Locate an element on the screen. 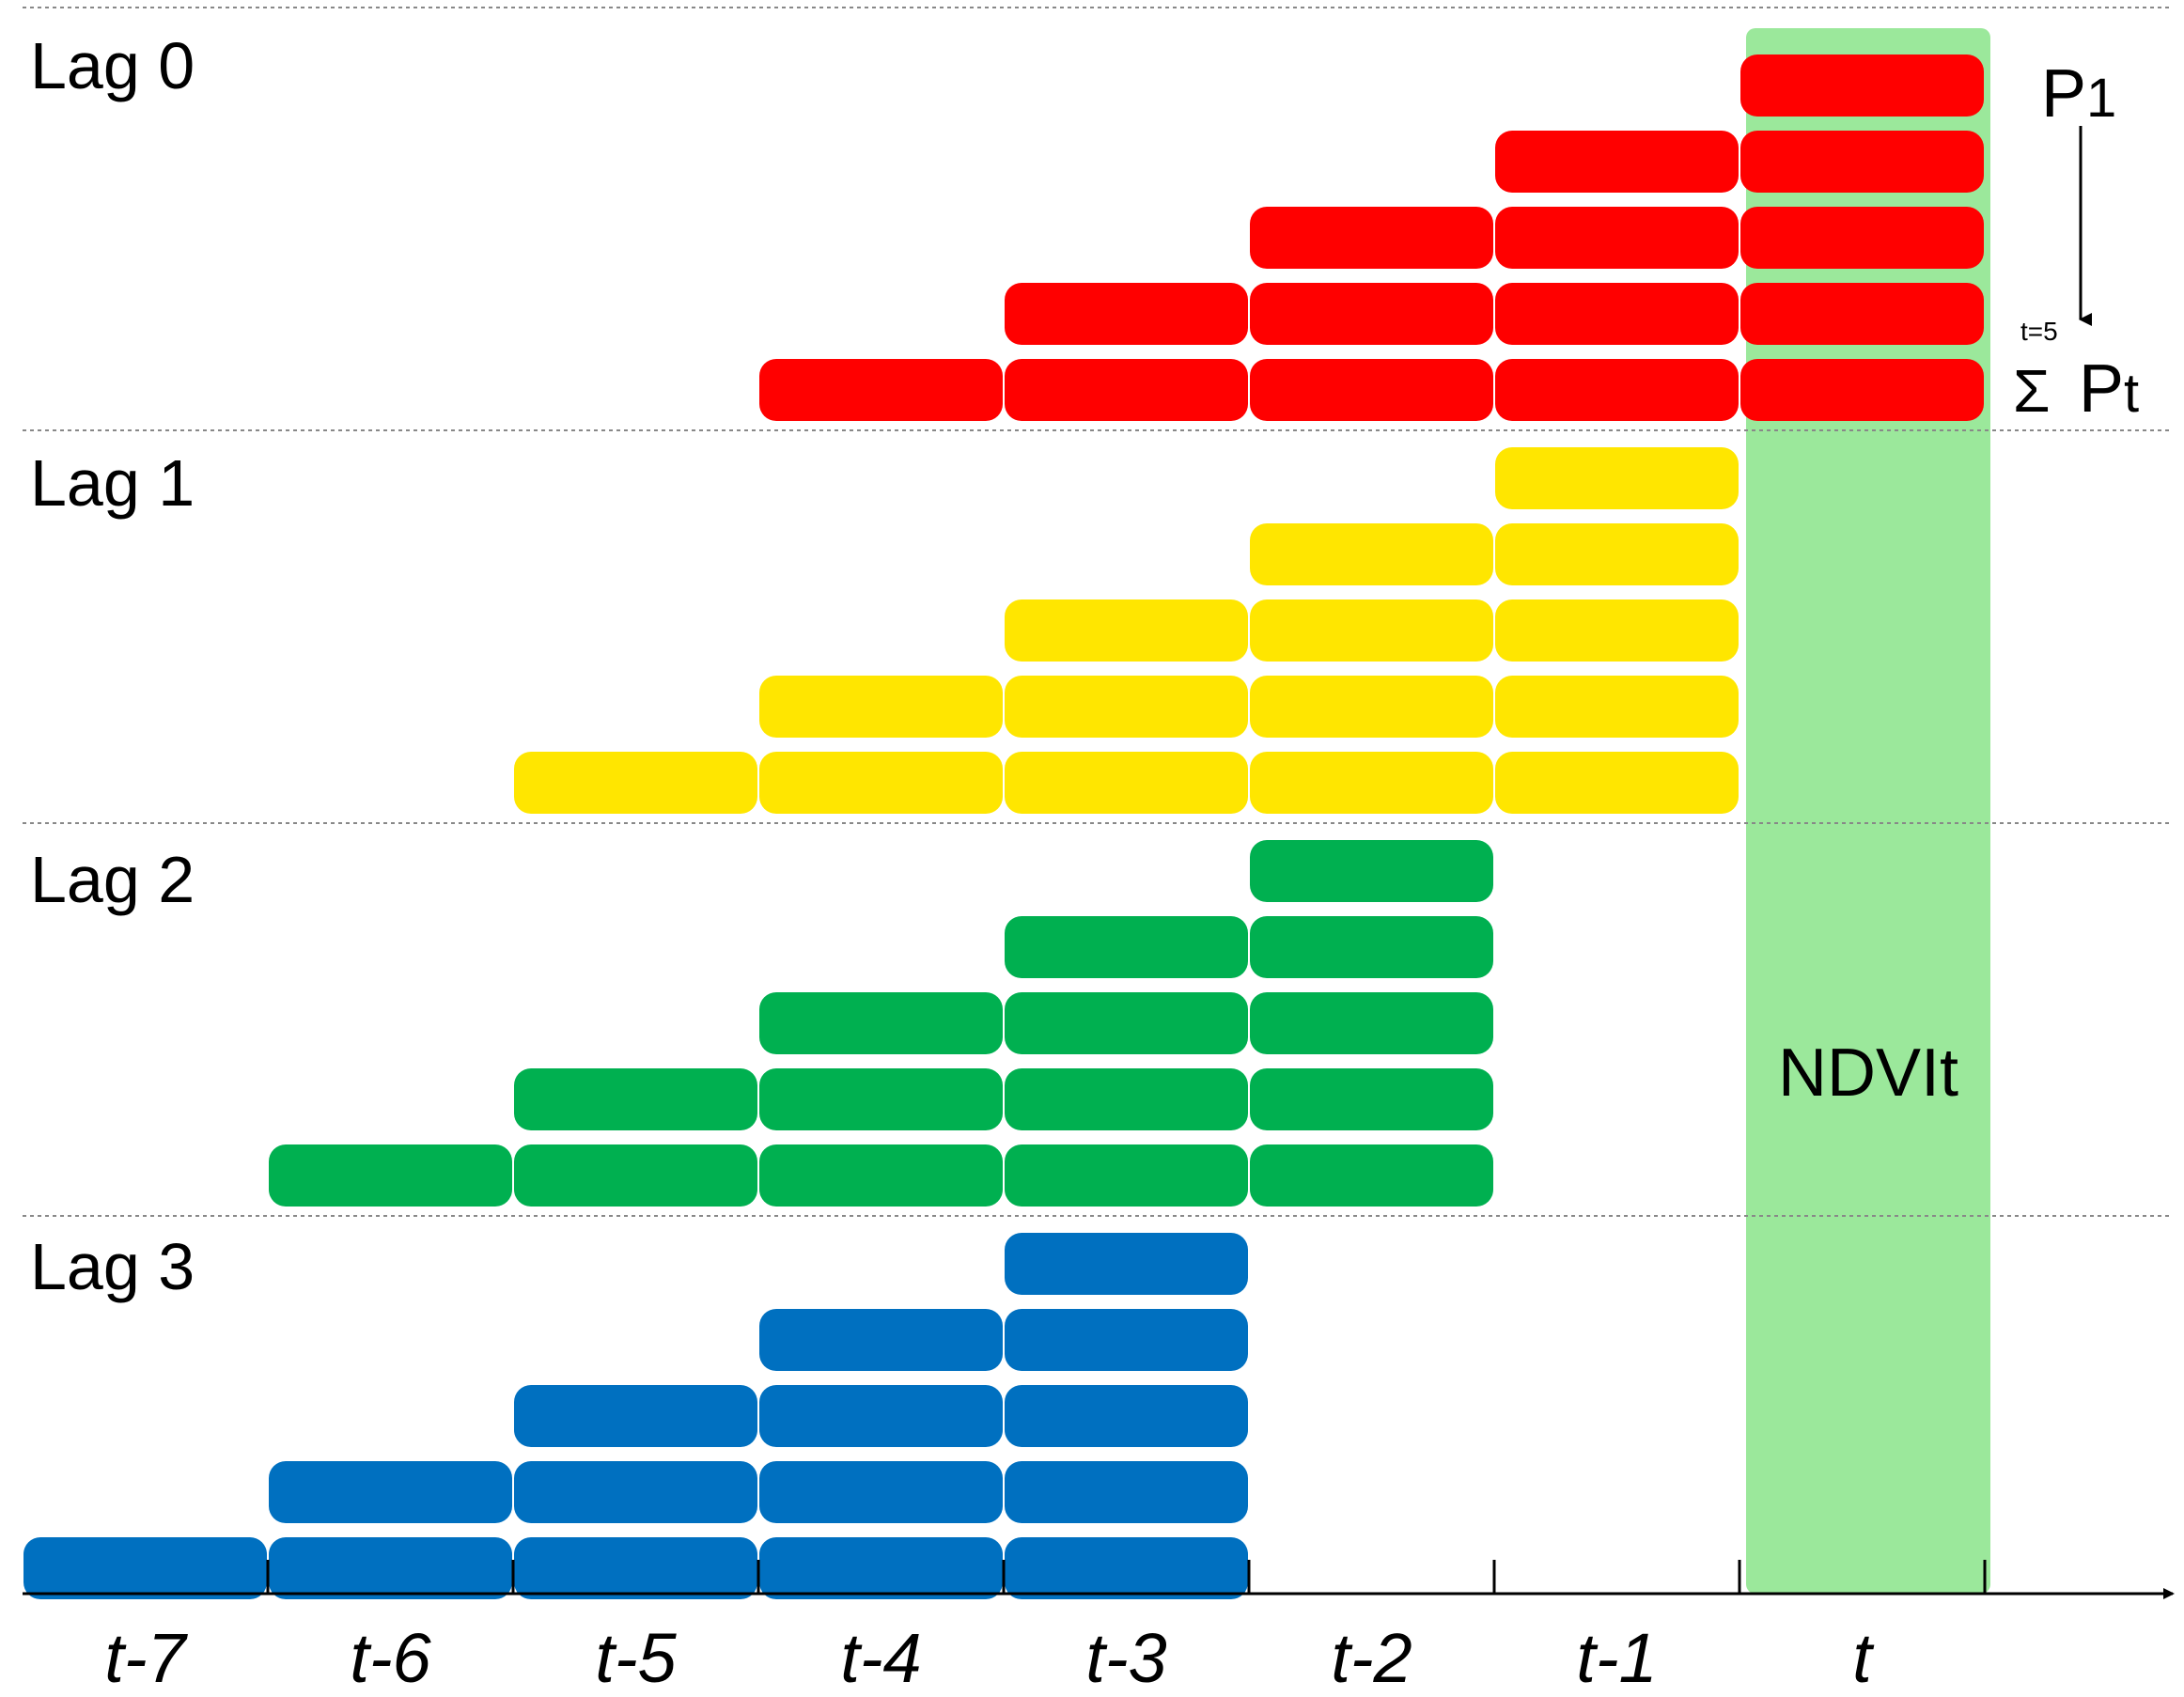  axis-label-t-2: t-2 is located at coordinates (1371, 1658).